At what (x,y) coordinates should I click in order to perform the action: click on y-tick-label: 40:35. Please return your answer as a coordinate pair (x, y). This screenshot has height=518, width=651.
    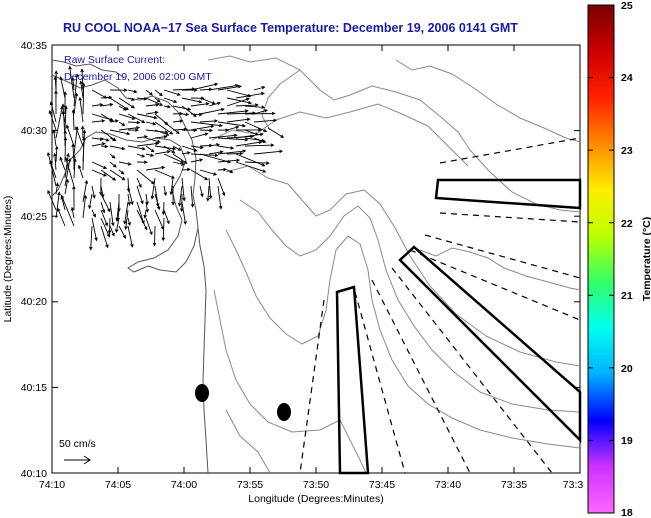
    Looking at the image, I should click on (34, 46).